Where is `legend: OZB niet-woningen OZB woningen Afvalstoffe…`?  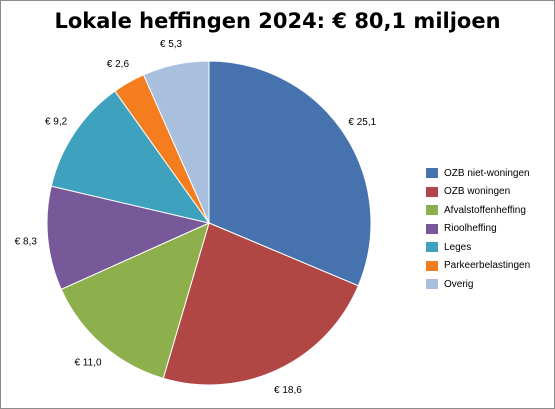 legend: OZB niet-woningen OZB woningen Afvalstoffe… is located at coordinates (478, 229).